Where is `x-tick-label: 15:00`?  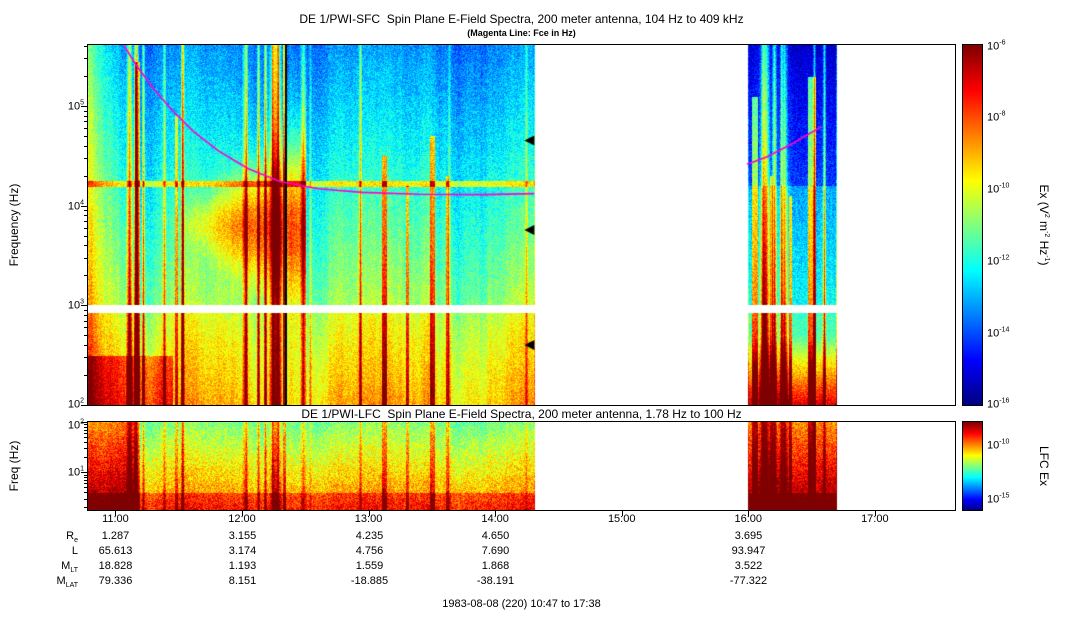
x-tick-label: 15:00 is located at coordinates (621, 519).